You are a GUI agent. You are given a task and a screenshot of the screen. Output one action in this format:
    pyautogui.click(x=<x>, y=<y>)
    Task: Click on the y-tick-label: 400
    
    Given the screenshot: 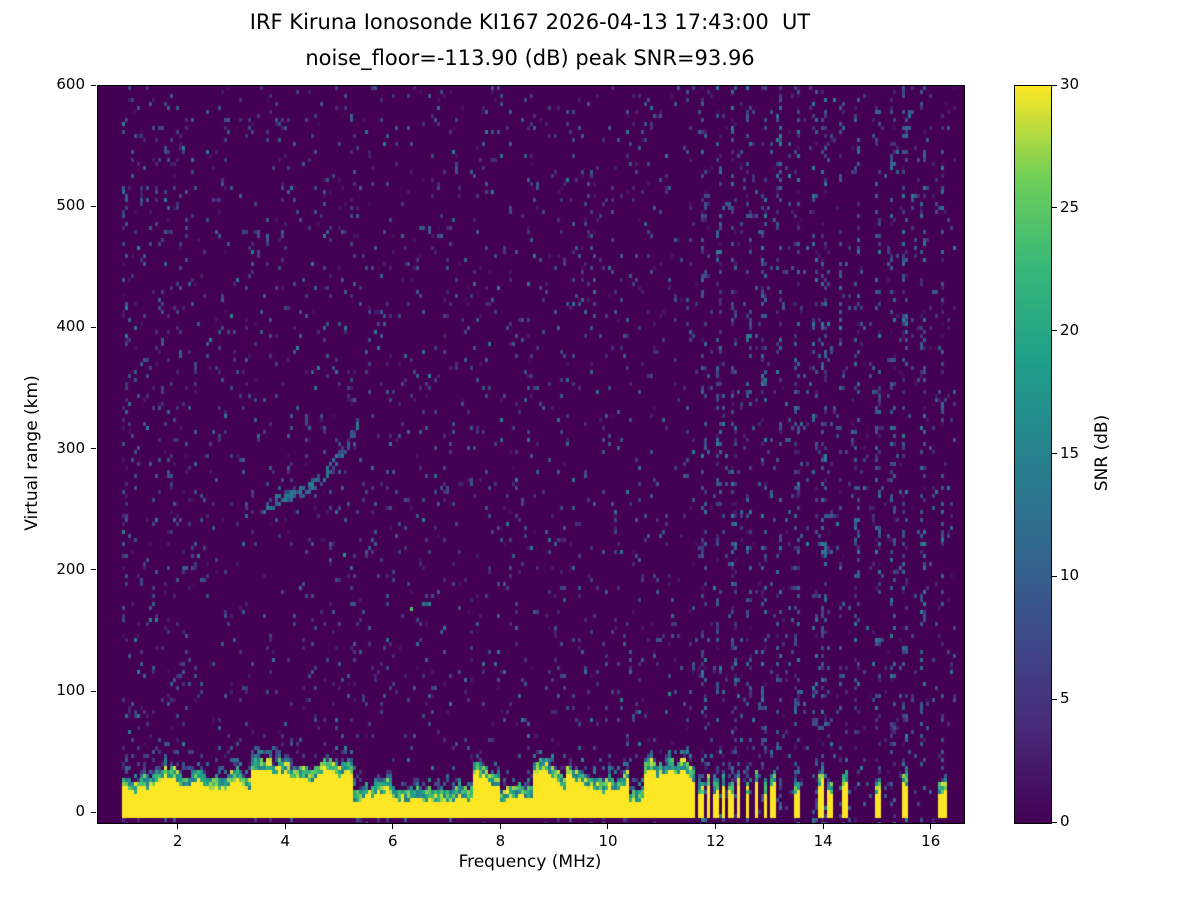 What is the action you would take?
    pyautogui.click(x=70, y=326)
    